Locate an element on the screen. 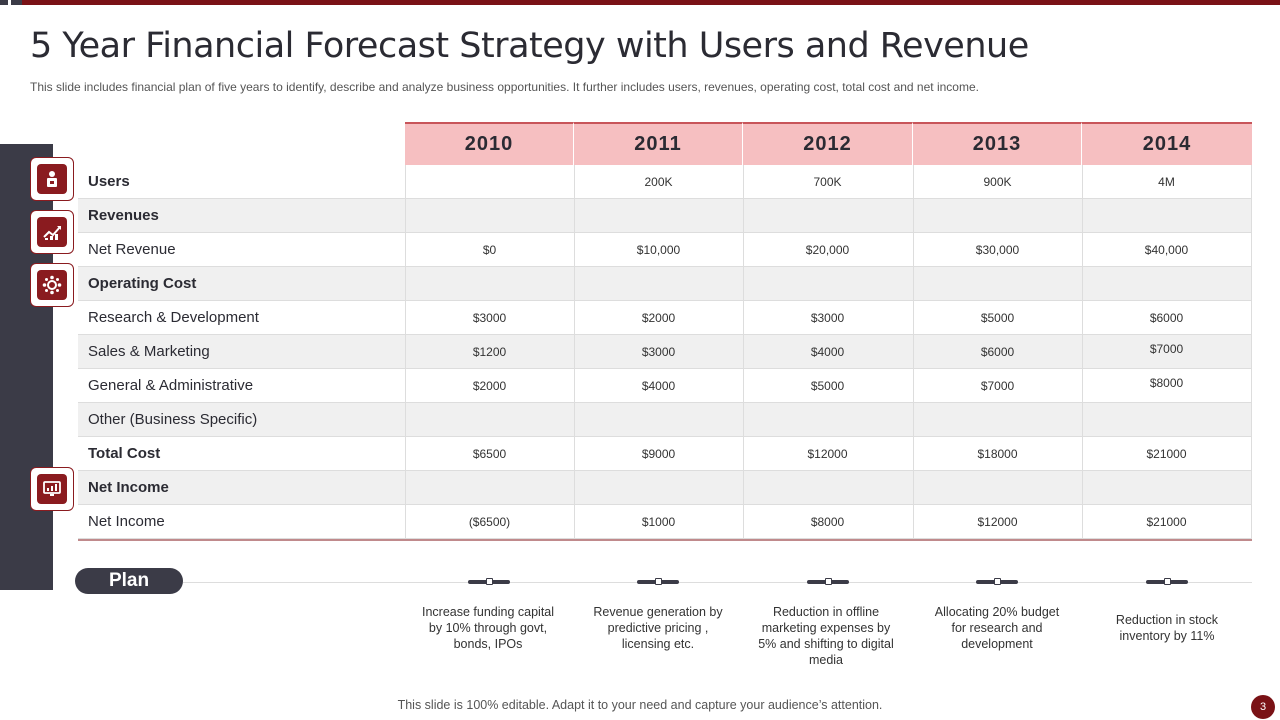  table-row: Net Income is located at coordinates (665, 488).